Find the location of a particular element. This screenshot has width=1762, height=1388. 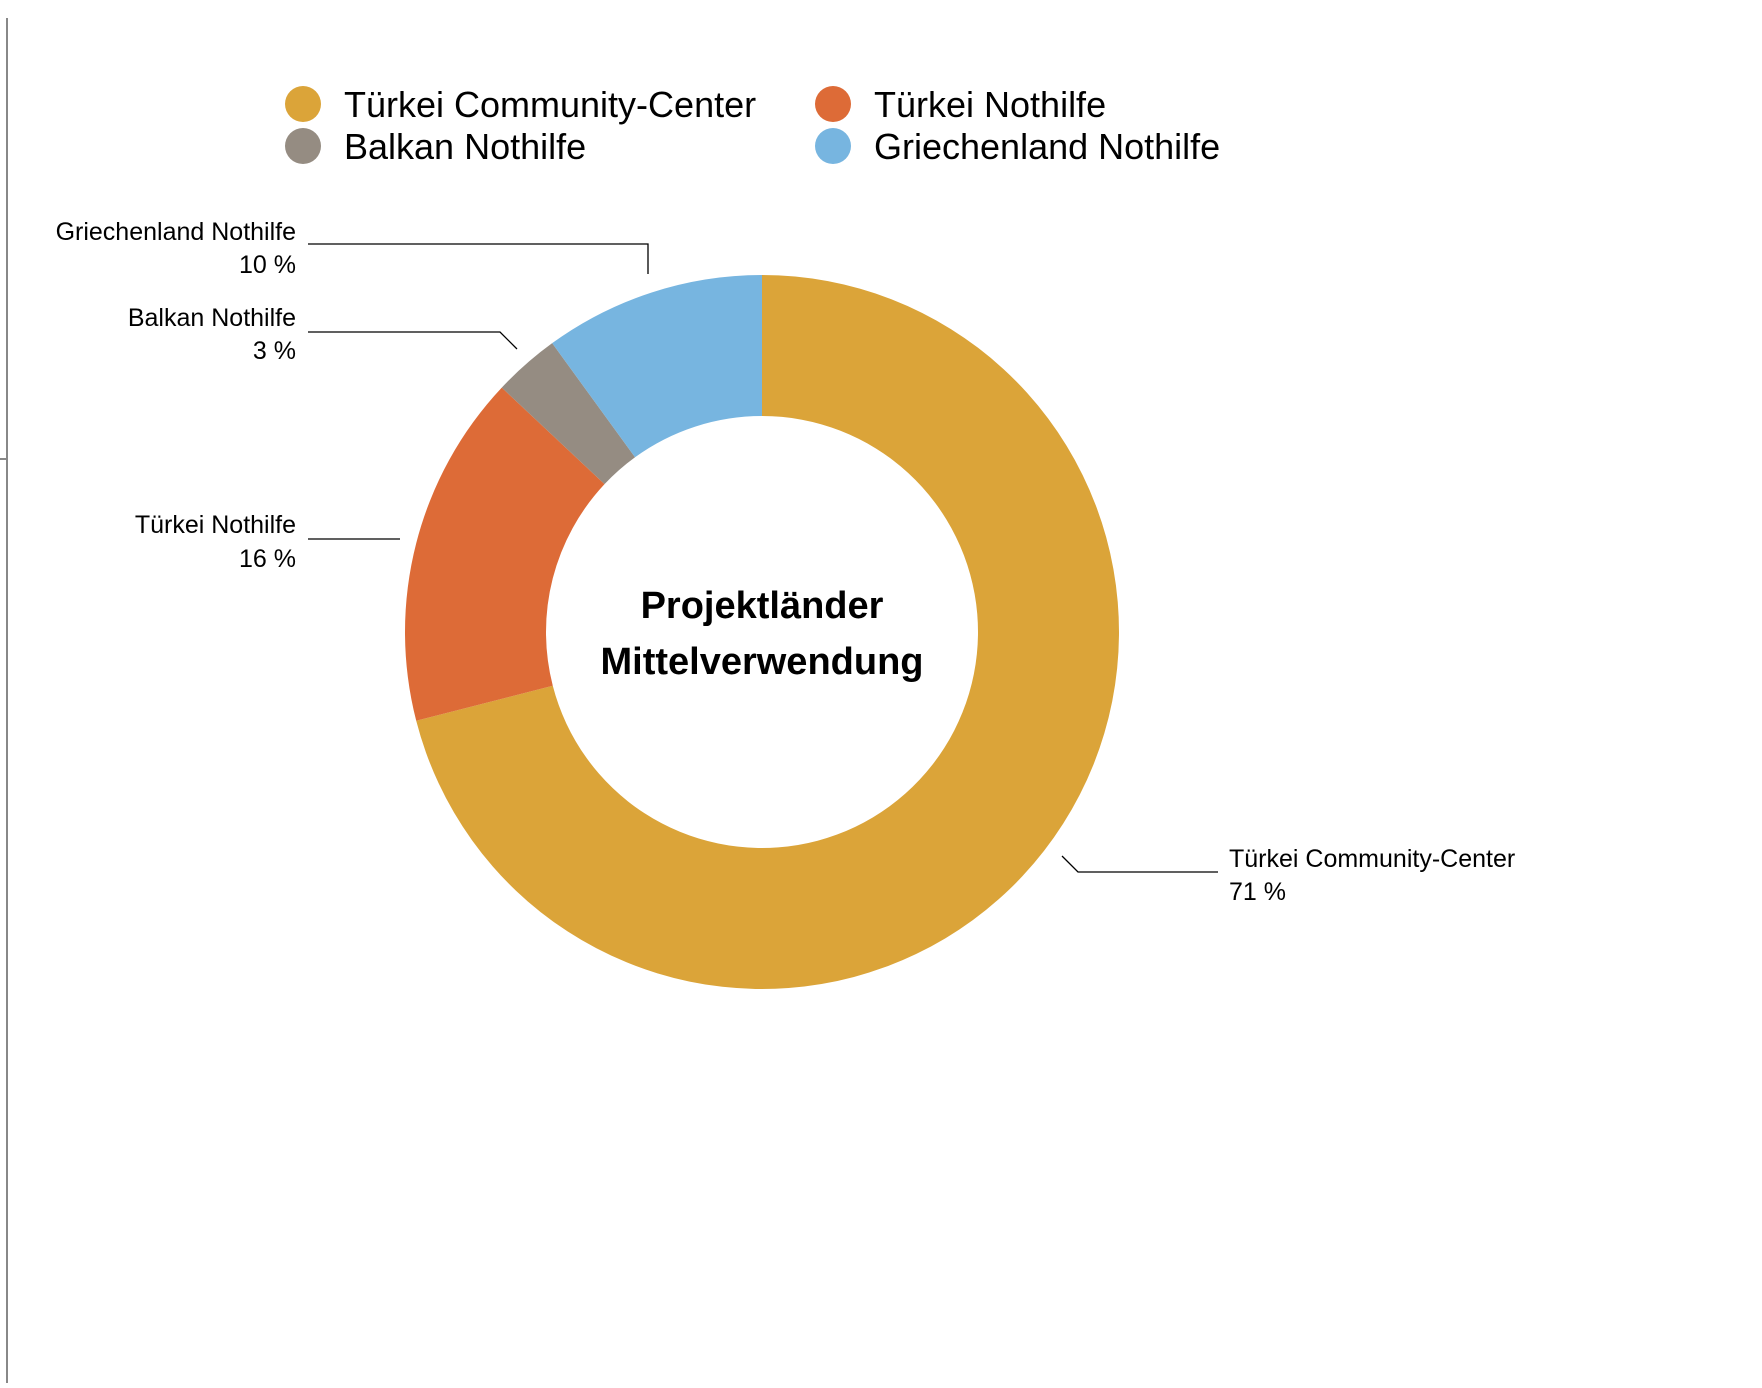

slice-value-turkei-nothilfe: 16 % is located at coordinates (267, 559).